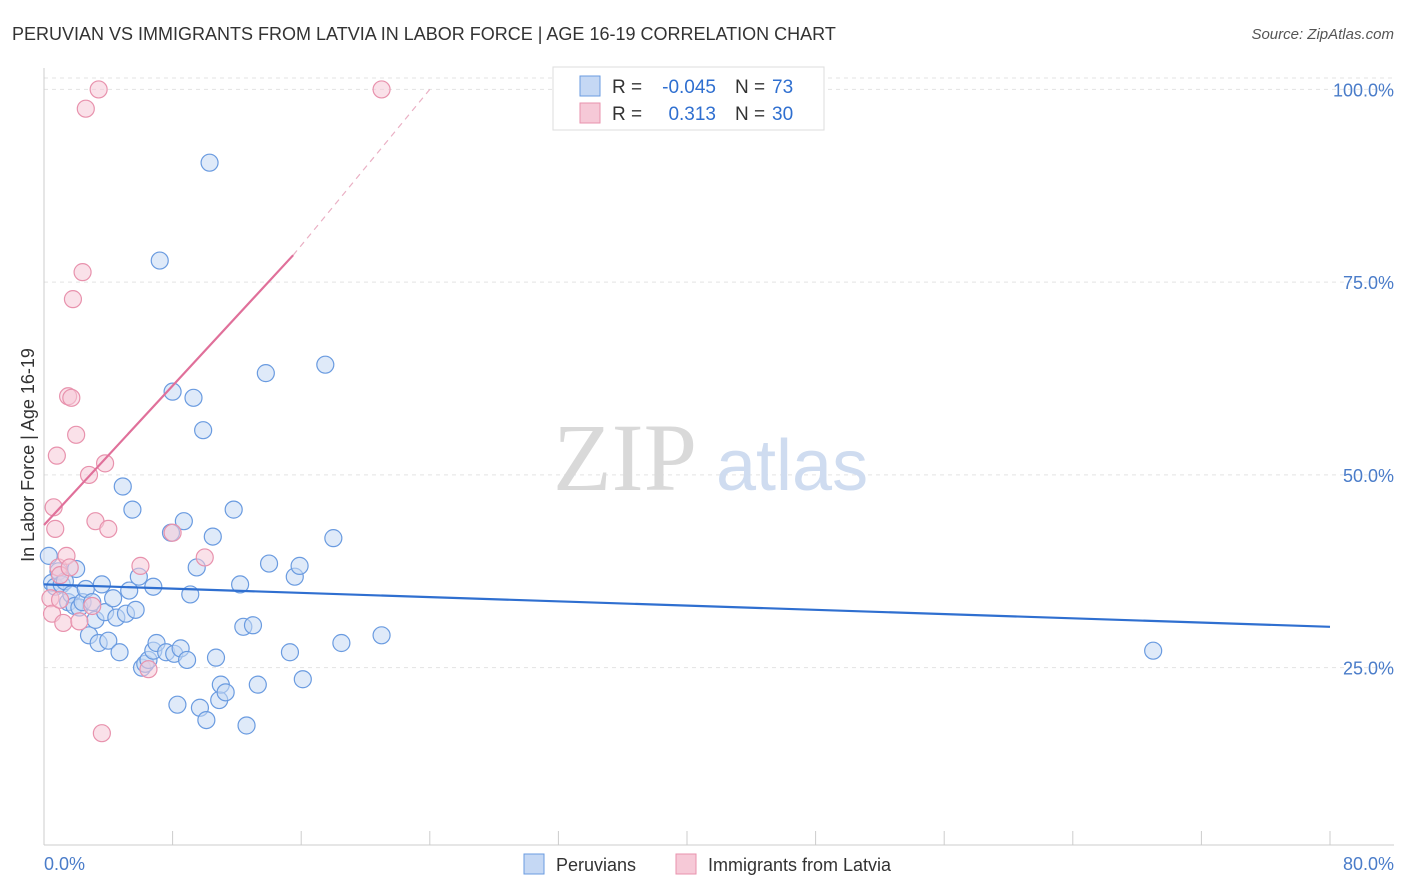 This screenshot has height=892, width=1406. What do you see at coordinates (750, 114) in the screenshot?
I see `stats-n-label-latvia: N =` at bounding box center [750, 114].